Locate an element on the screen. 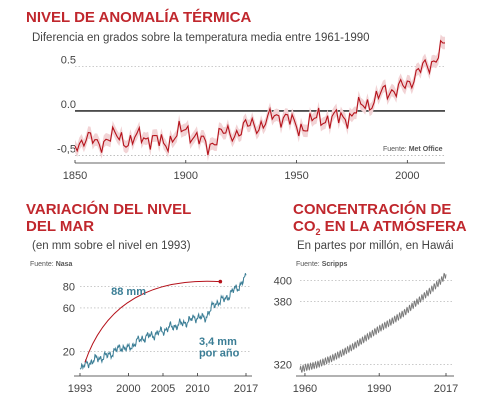 This screenshot has width=490, height=403. co2-chart-source: Fuente: Scripps is located at coordinates (322, 264).